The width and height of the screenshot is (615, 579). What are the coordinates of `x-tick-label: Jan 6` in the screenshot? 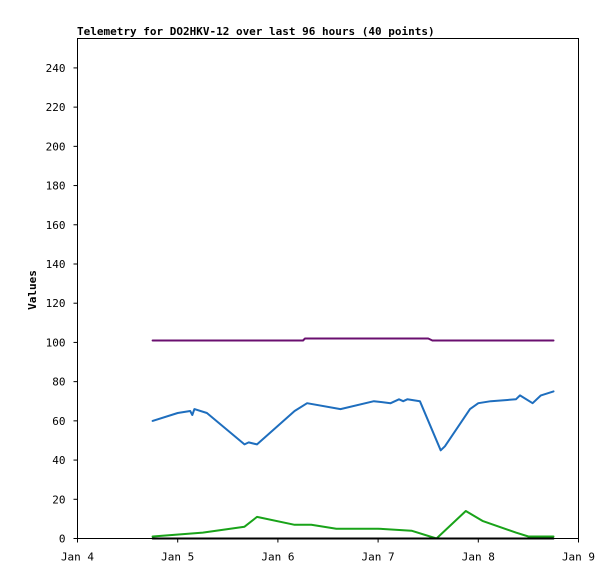 It's located at (277, 557).